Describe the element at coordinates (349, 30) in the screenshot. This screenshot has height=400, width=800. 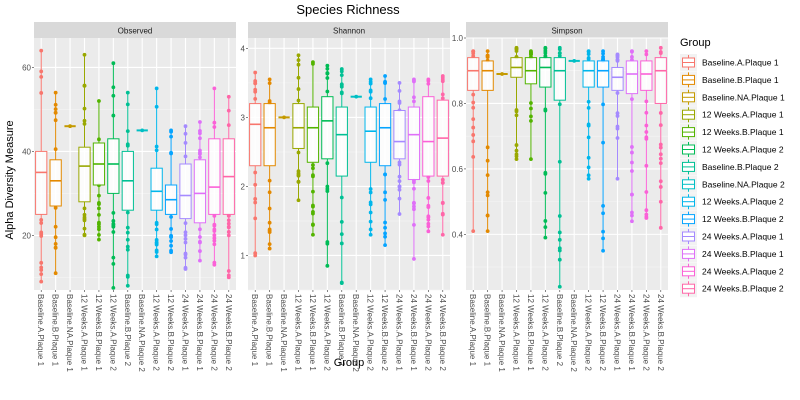
I see `facet-strip` at that location.